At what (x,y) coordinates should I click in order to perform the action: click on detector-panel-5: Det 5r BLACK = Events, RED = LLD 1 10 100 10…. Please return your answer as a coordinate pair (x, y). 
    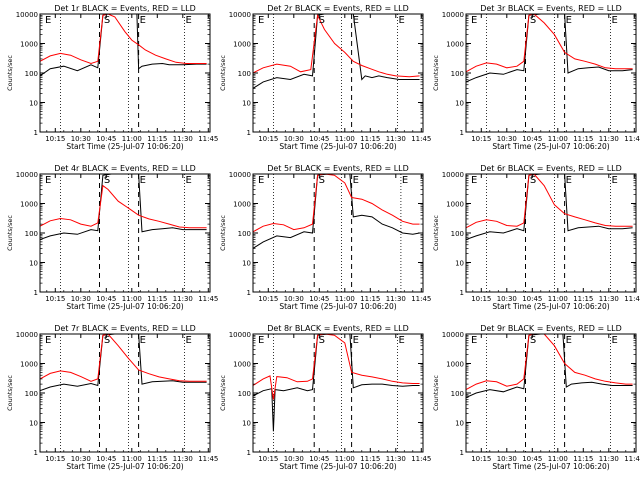
    Looking at the image, I should click on (325, 237).